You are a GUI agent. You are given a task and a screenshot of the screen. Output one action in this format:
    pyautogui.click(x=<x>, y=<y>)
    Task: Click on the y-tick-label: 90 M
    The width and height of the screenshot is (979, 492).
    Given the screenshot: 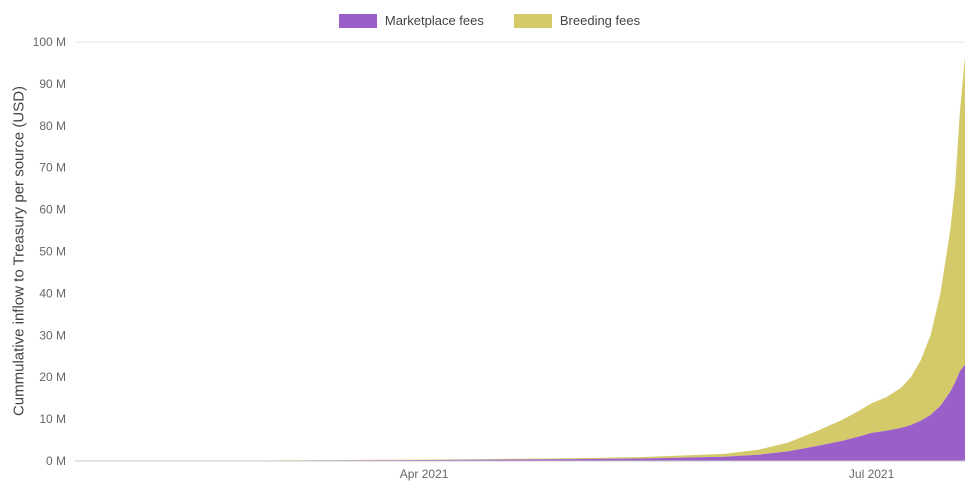 What is the action you would take?
    pyautogui.click(x=52, y=84)
    